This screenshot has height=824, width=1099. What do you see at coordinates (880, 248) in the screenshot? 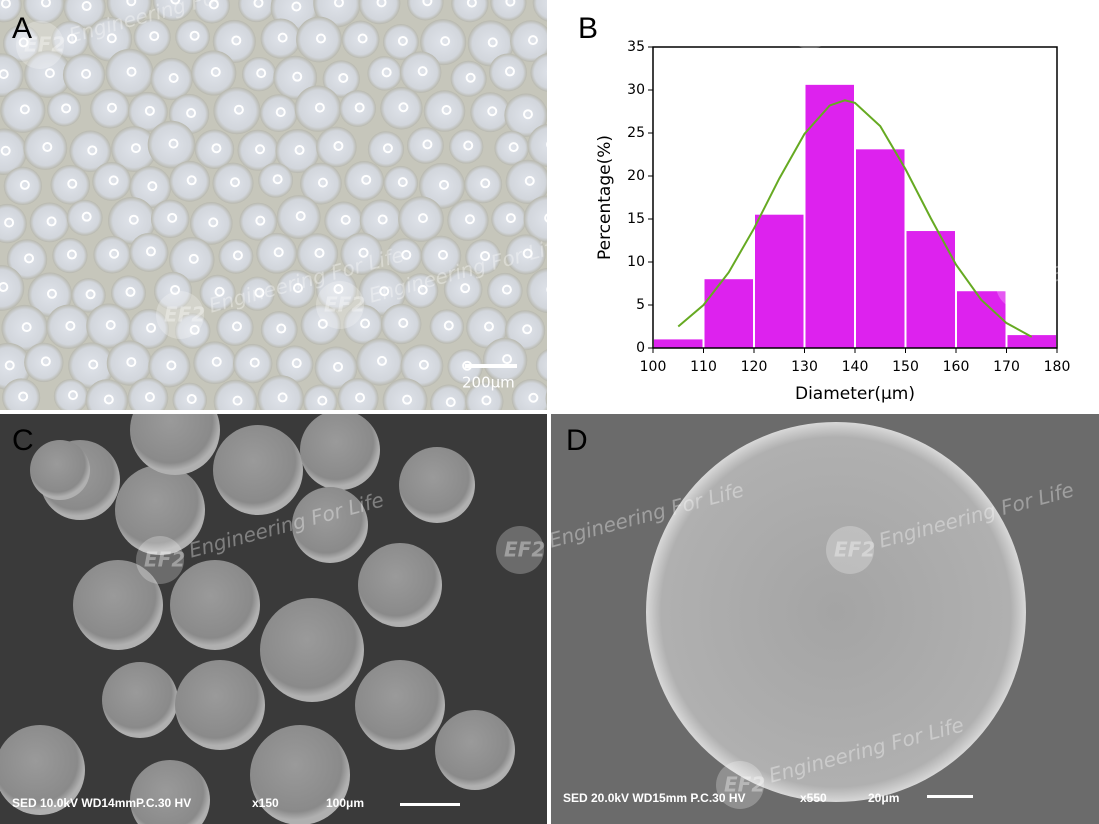
I see `bar` at bounding box center [880, 248].